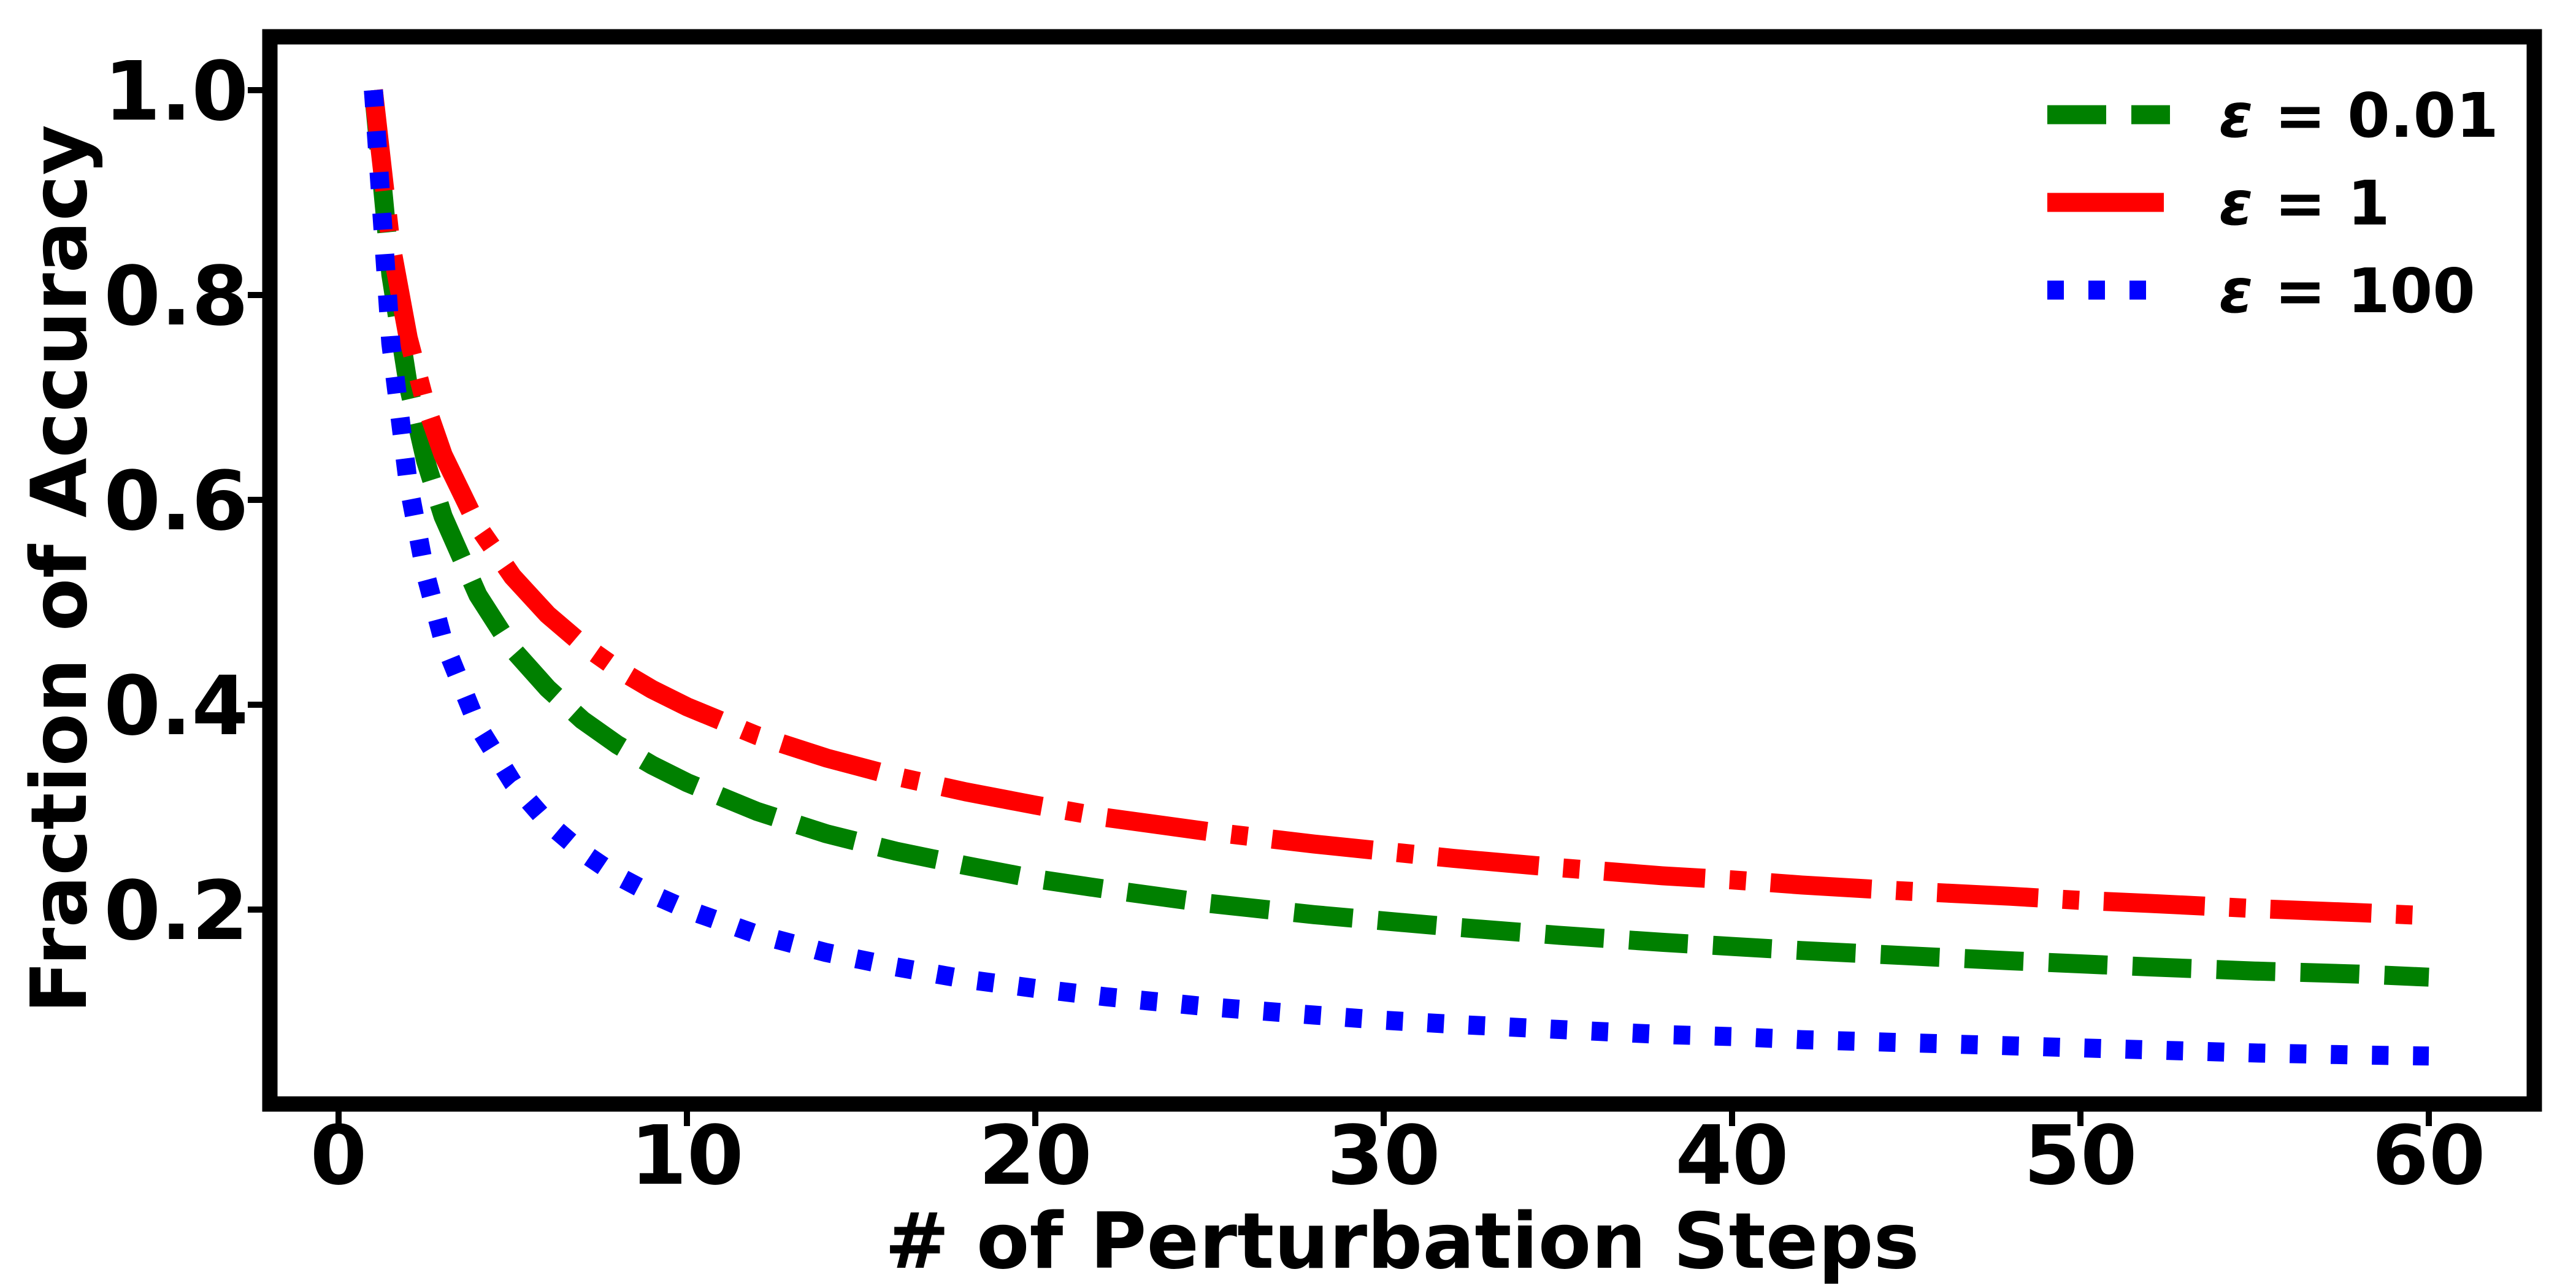 This screenshot has height=1288, width=2576. I want to click on x-axis-ticks, so click(1383, 1118).